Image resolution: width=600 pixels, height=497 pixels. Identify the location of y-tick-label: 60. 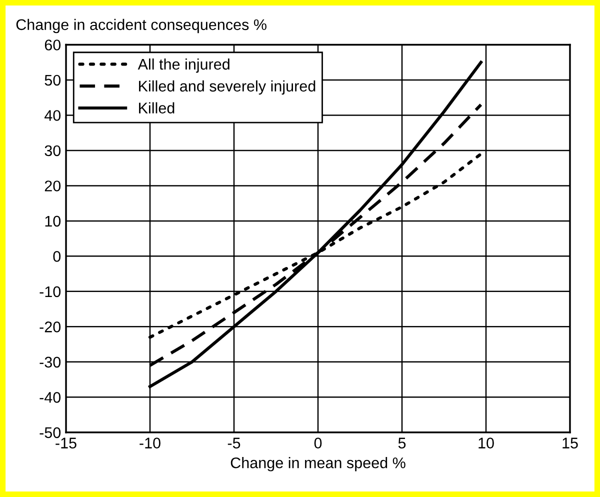
(52, 45).